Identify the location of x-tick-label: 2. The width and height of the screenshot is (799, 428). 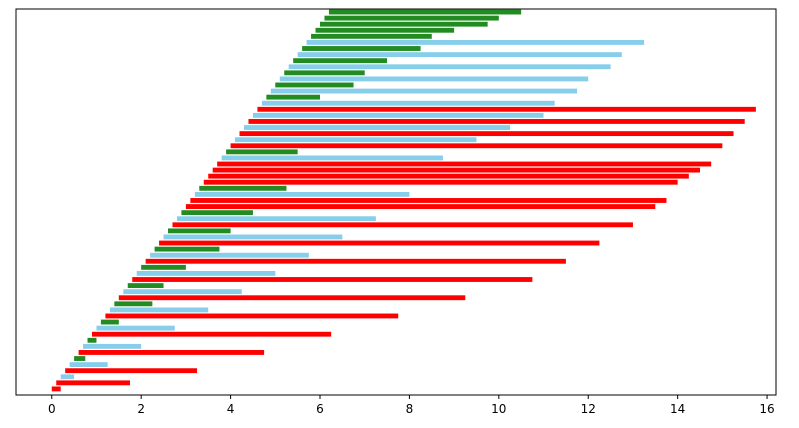
(141, 409).